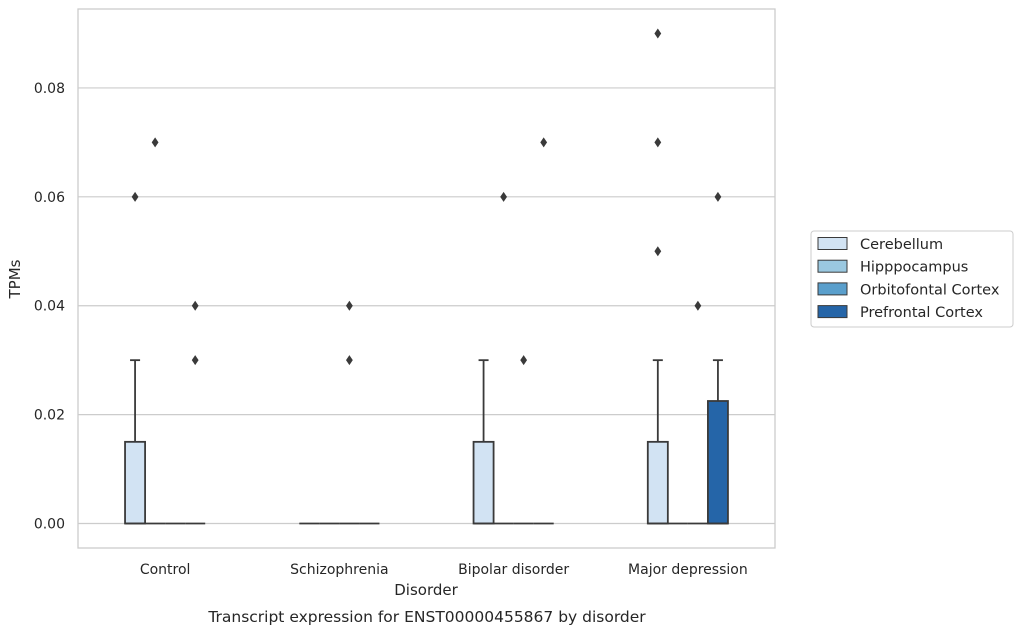 The width and height of the screenshot is (1023, 634). I want to click on y-axis-label: TPMs, so click(15, 279).